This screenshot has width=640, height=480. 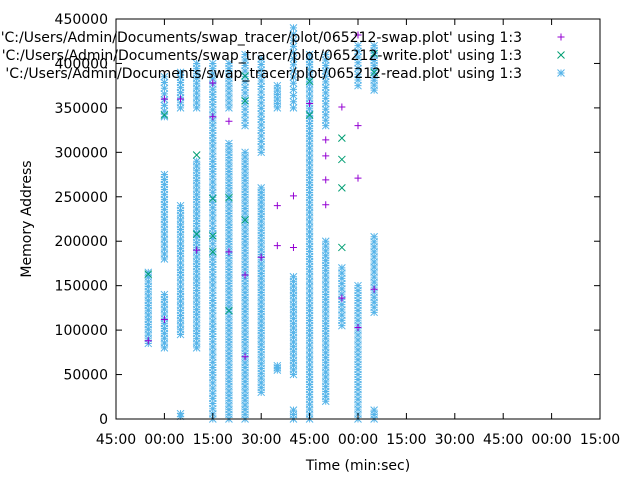 I want to click on x-tick-label: 15:00, so click(x=406, y=440).